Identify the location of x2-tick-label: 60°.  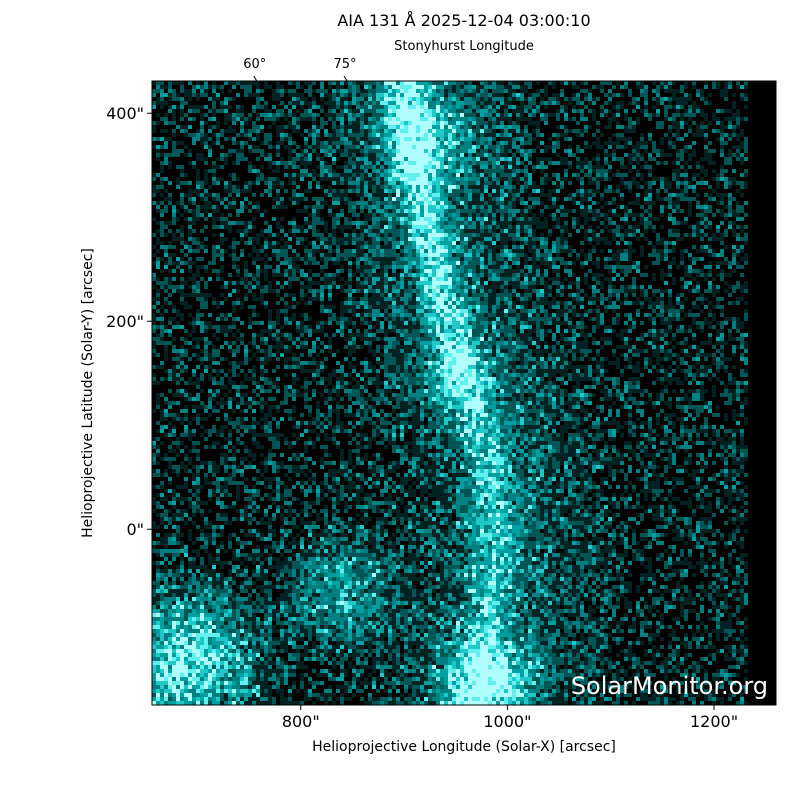
(254, 64).